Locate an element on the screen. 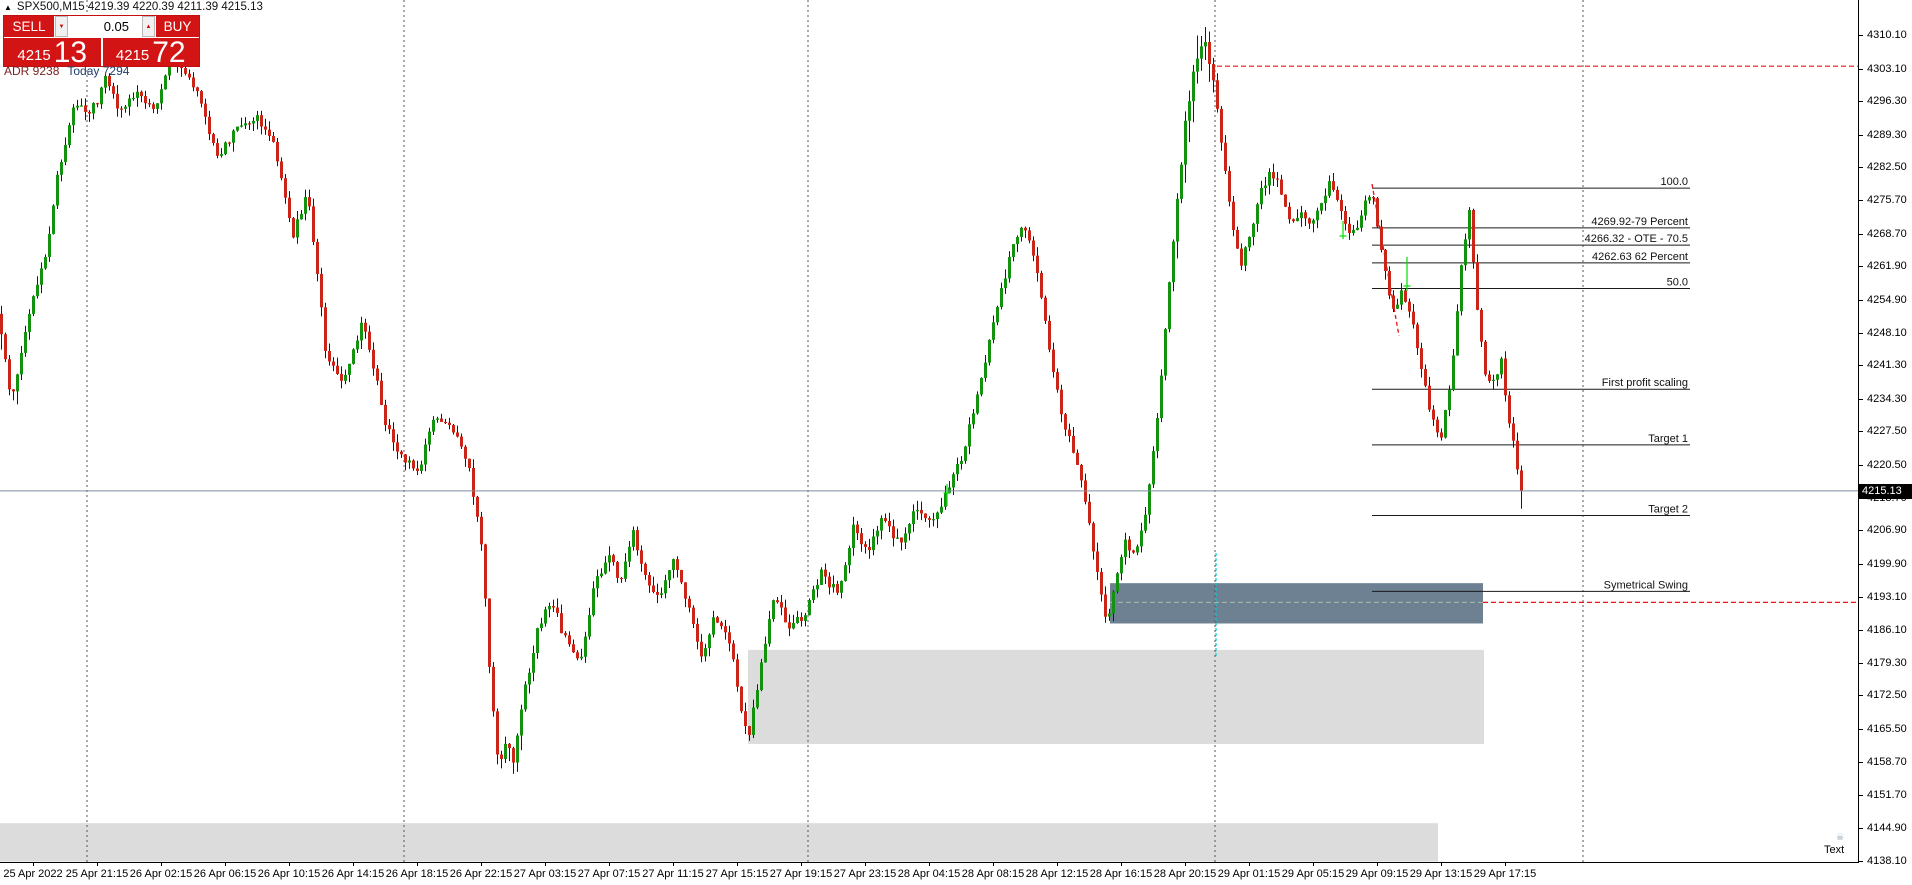 The height and width of the screenshot is (885, 1912). time-axis-label: 28 Apr 08:15 is located at coordinates (993, 874).